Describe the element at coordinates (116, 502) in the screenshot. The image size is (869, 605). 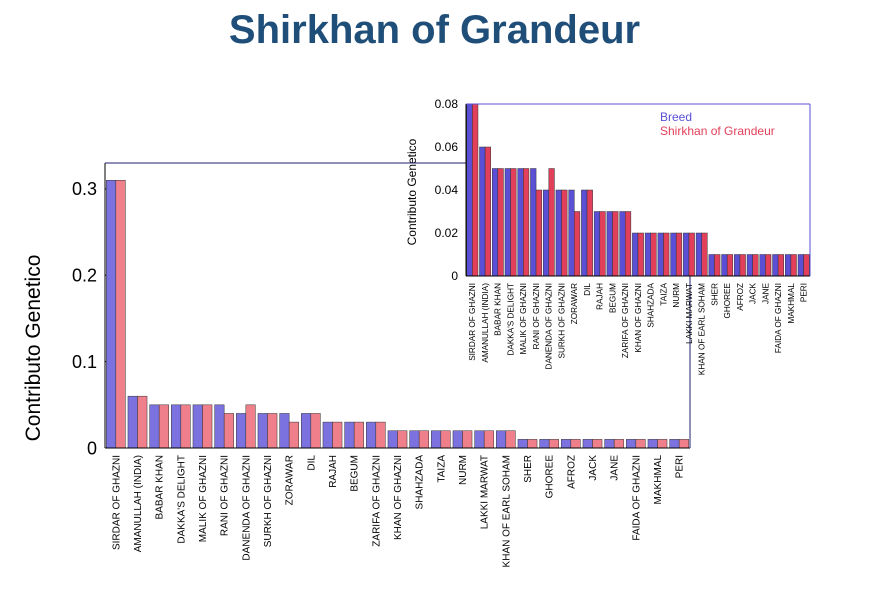
I see `main-x-tick-label: SIRDAR OF GHAZNI` at that location.